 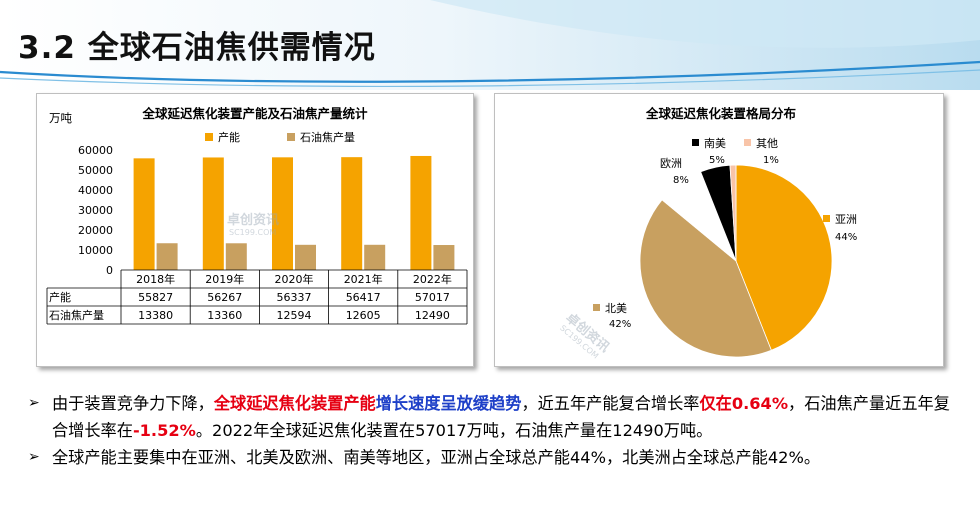 I want to click on x-tick-label: 2019年, so click(x=224, y=279).